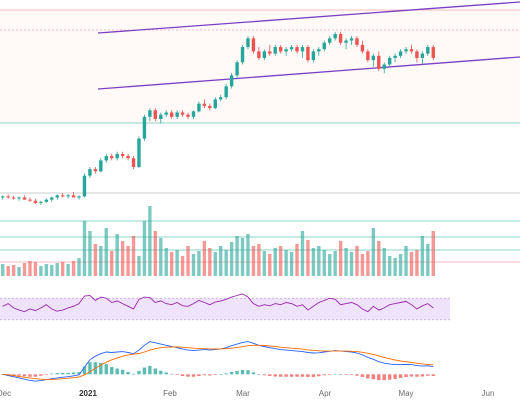  What do you see at coordinates (225, 307) in the screenshot?
I see `rsi-panel` at bounding box center [225, 307].